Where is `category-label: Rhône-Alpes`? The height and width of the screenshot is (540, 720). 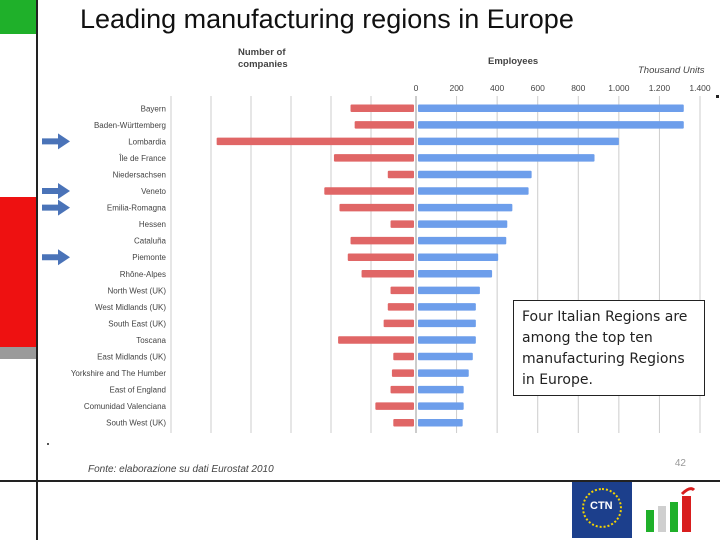
category-label: Rhône-Alpes is located at coordinates (143, 274).